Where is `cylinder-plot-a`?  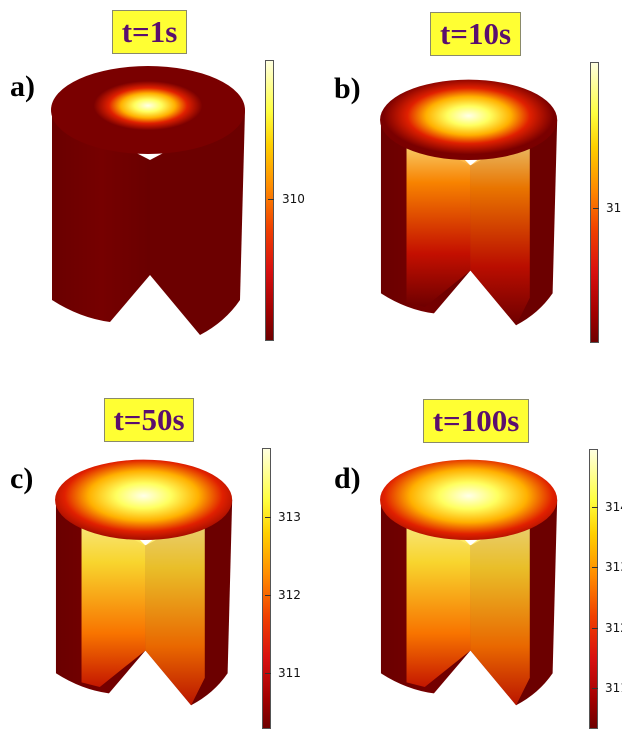
cylinder-plot-a is located at coordinates (148, 200).